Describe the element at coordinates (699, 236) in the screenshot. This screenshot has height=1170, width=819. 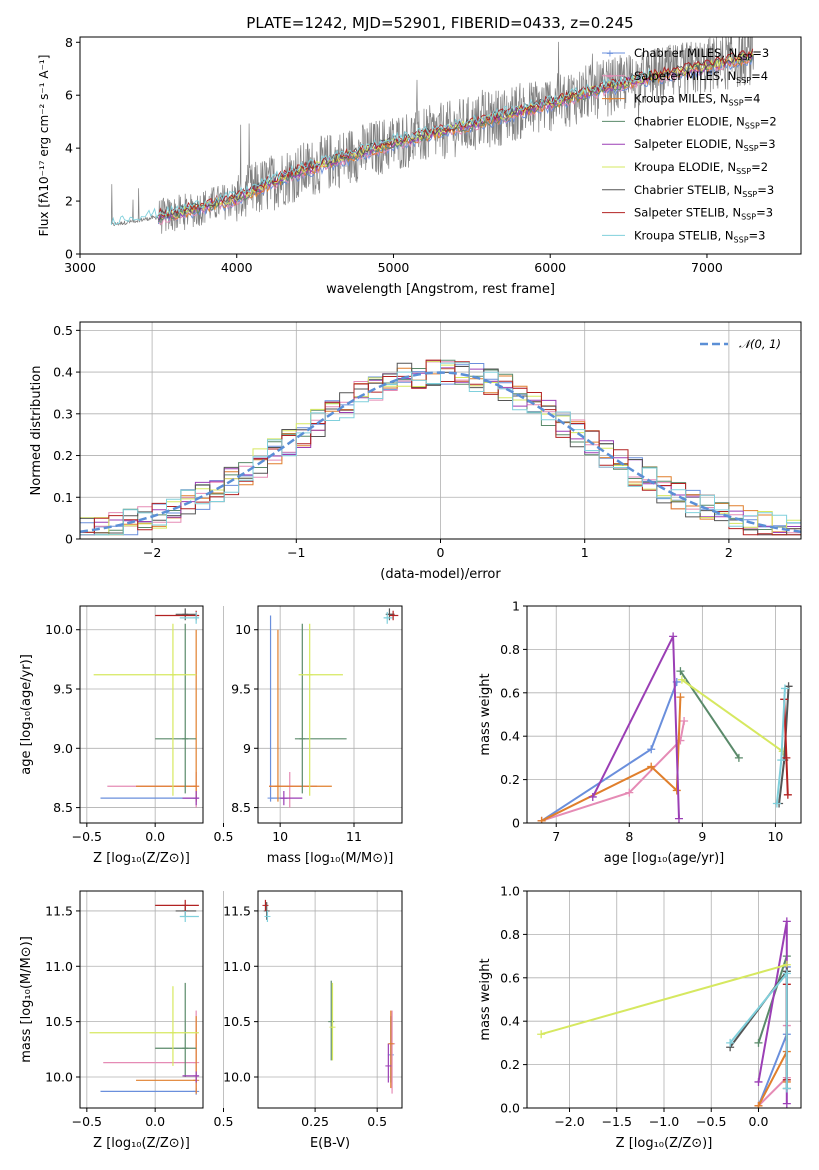
I see `legend-label: Kroupa STELIB, NSSP=3` at that location.